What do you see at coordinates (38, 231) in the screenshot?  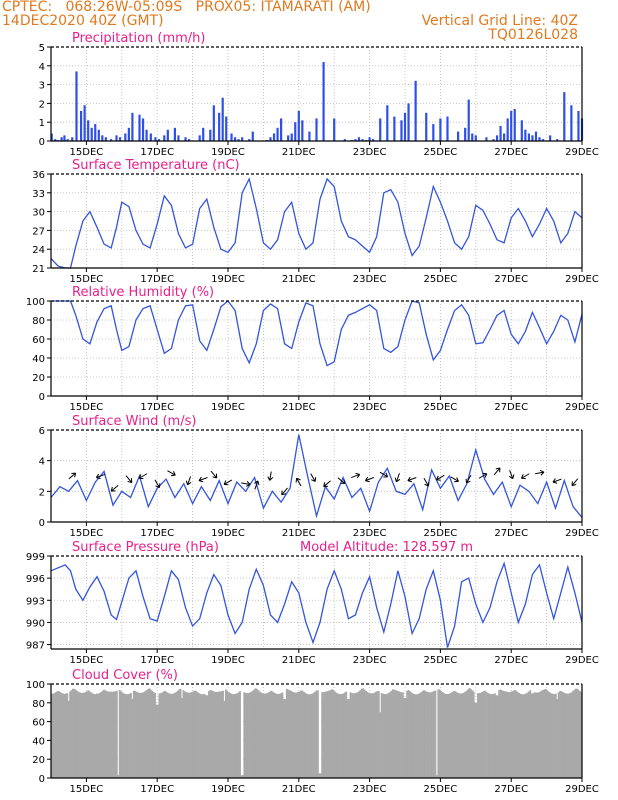 I see `y-tick-label: 27` at bounding box center [38, 231].